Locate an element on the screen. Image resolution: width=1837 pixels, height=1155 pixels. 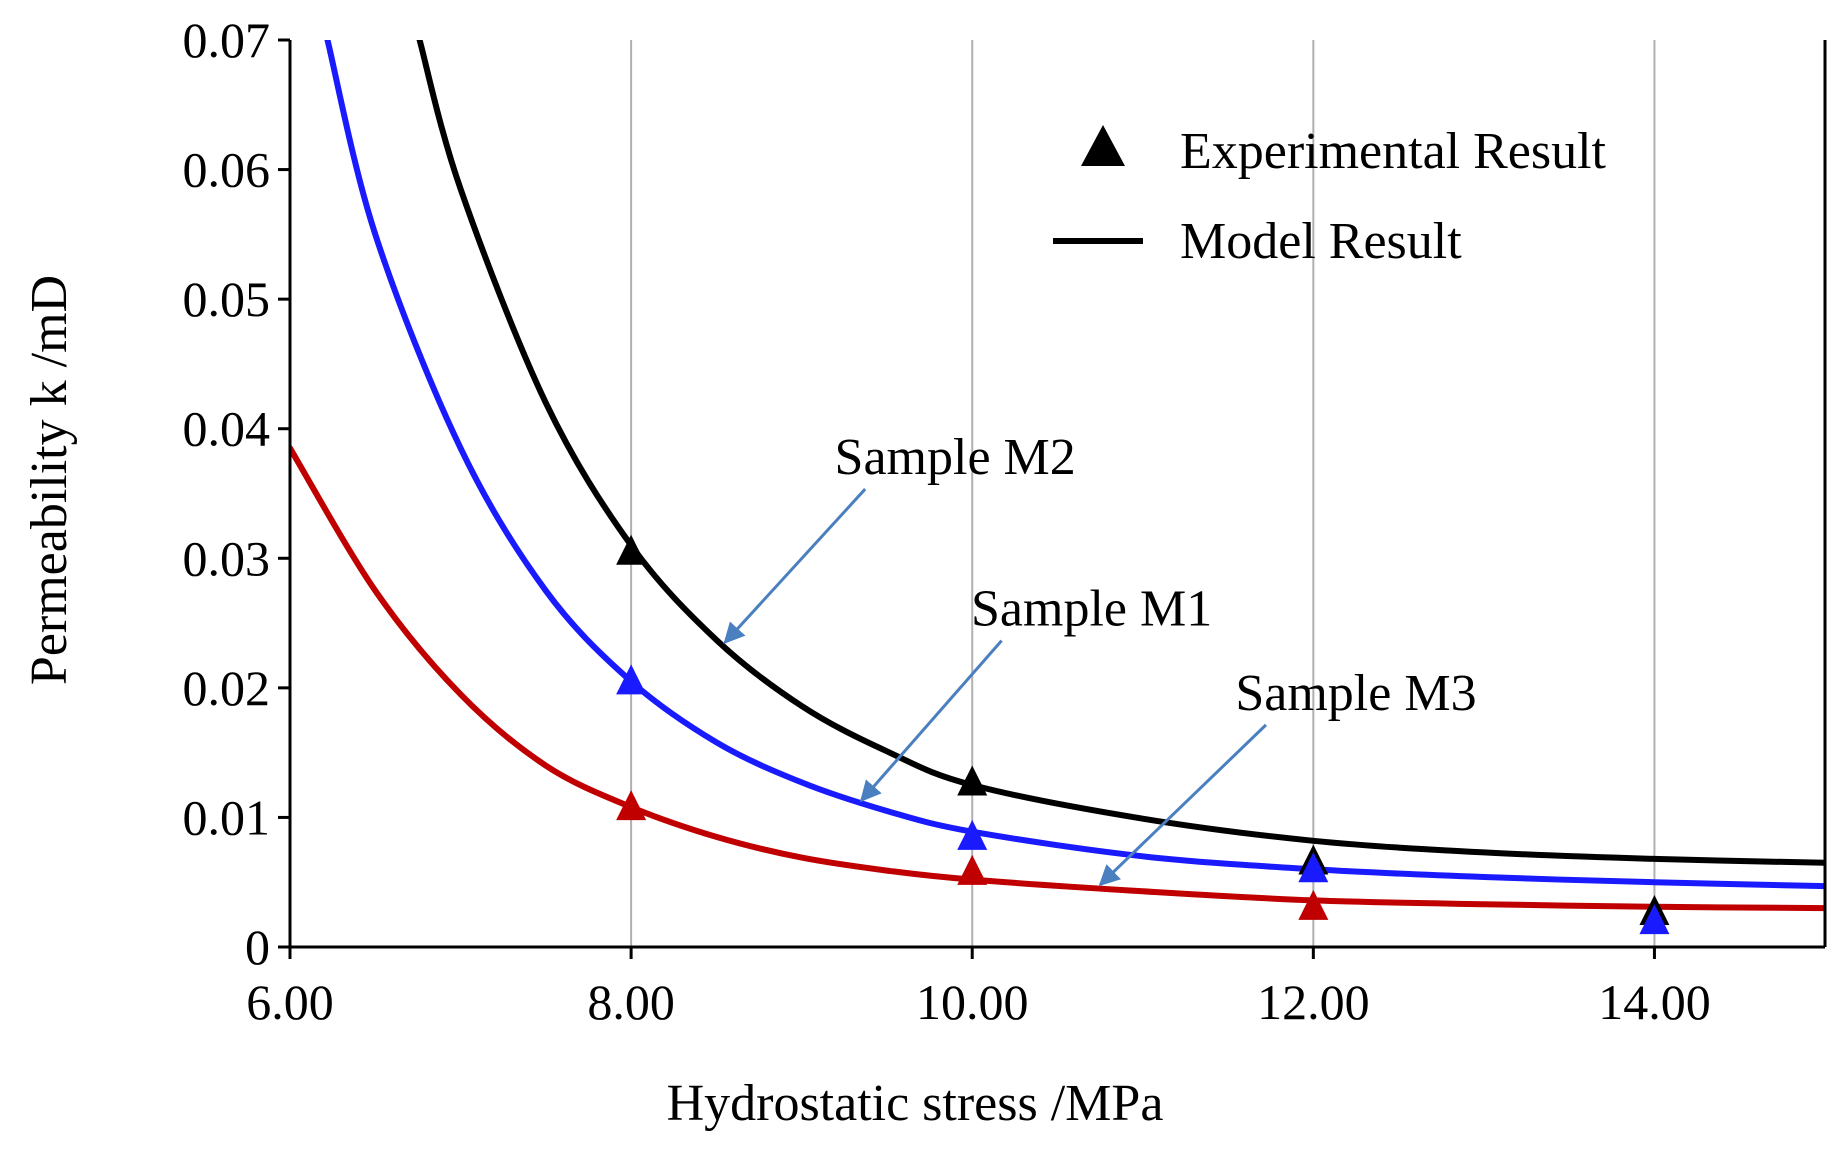
x-tick-label-0: 6.00 is located at coordinates (290, 1002).